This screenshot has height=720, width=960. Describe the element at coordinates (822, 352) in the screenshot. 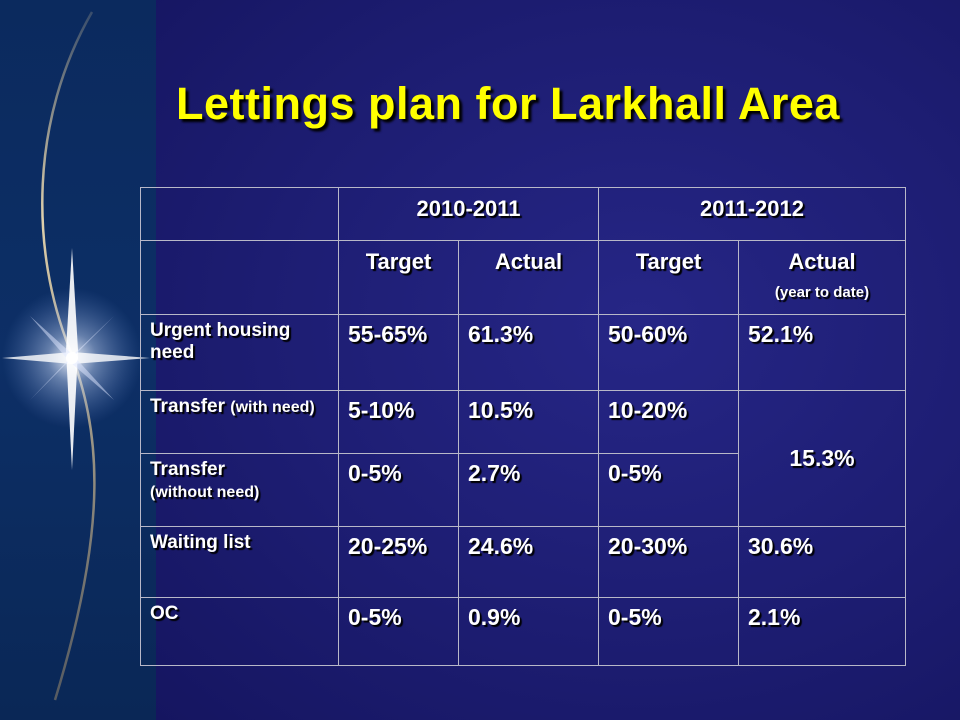

I see `actual-2011-value: 52.1%` at that location.